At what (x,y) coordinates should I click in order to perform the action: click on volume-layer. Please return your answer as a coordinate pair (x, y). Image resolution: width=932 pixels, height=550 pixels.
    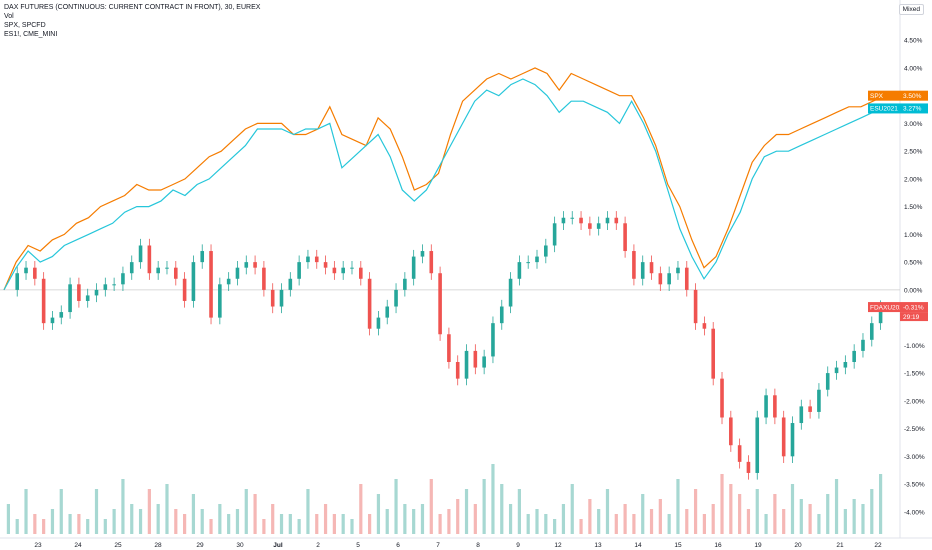
    Looking at the image, I should click on (444, 499).